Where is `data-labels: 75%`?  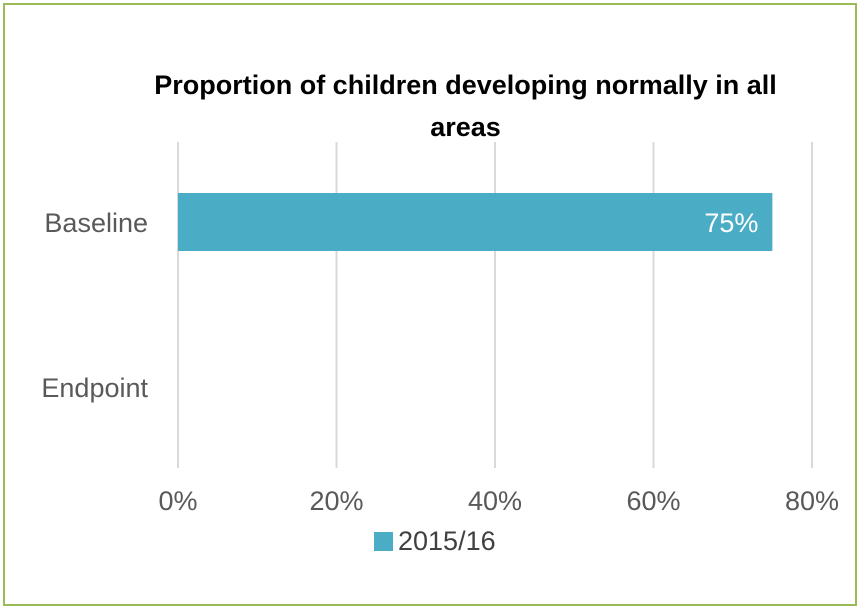 data-labels: 75% is located at coordinates (731, 223).